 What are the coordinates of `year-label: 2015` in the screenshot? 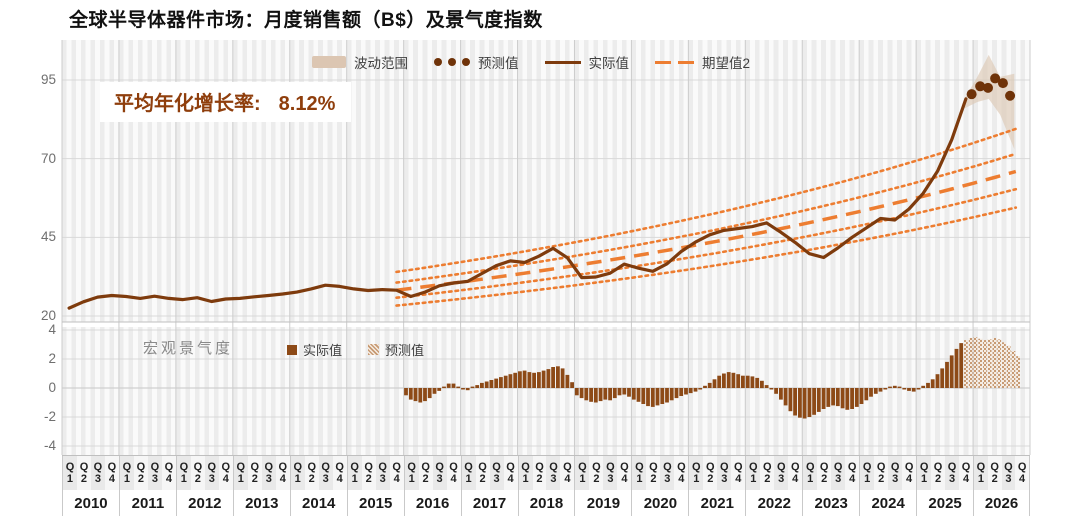 It's located at (375, 503).